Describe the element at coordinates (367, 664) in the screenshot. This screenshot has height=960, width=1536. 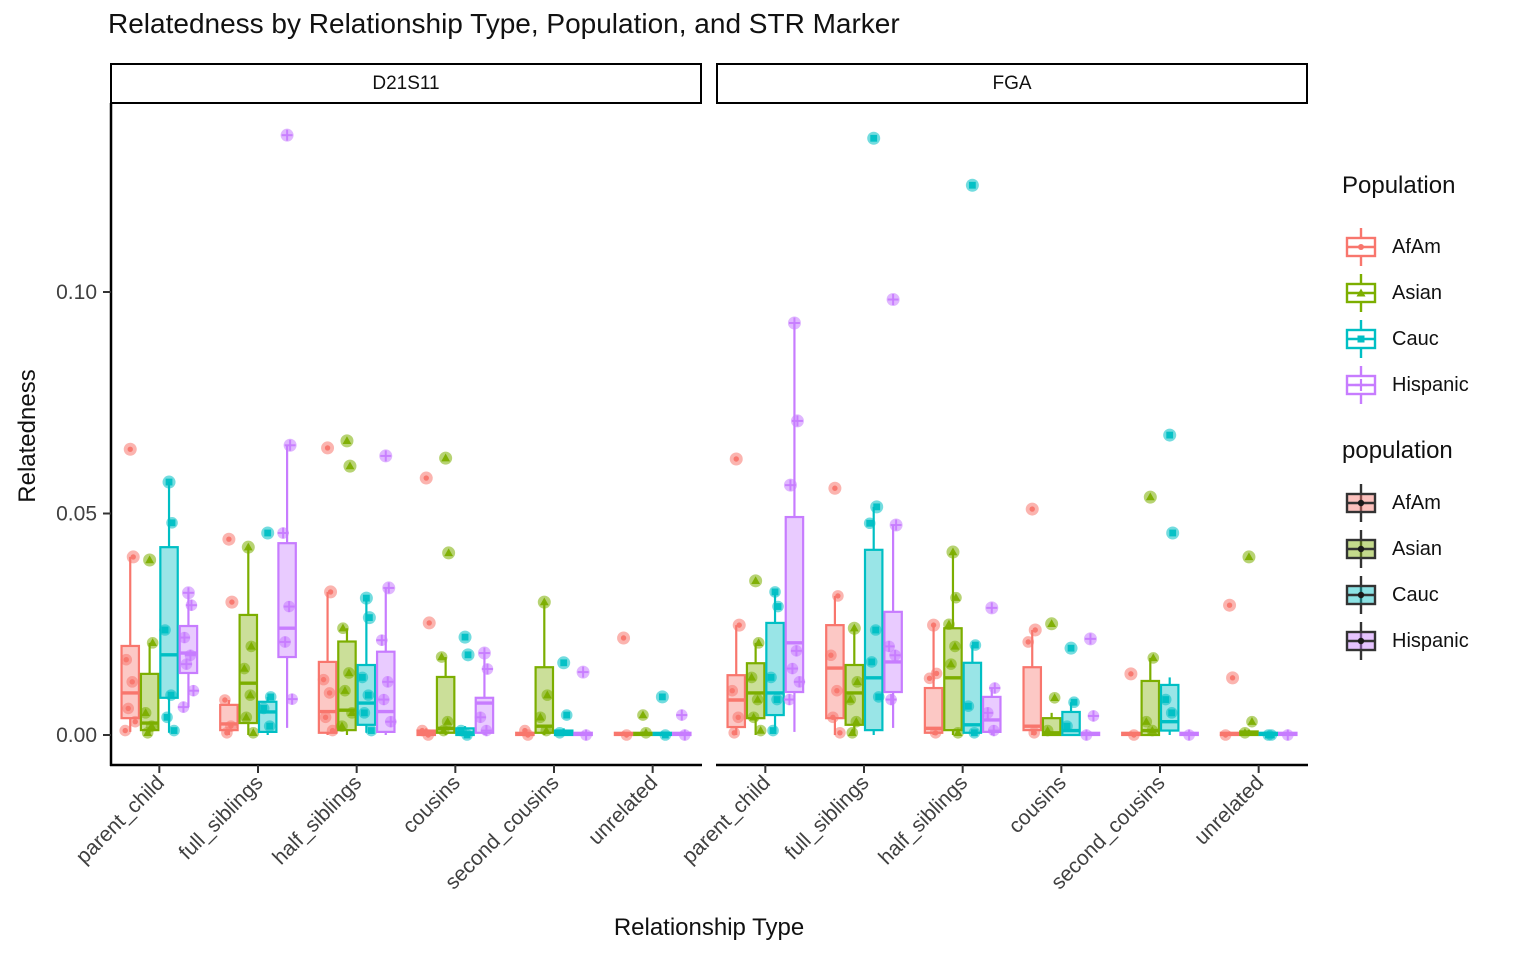
I see `box-D21S11-half_siblings-Cauc` at that location.